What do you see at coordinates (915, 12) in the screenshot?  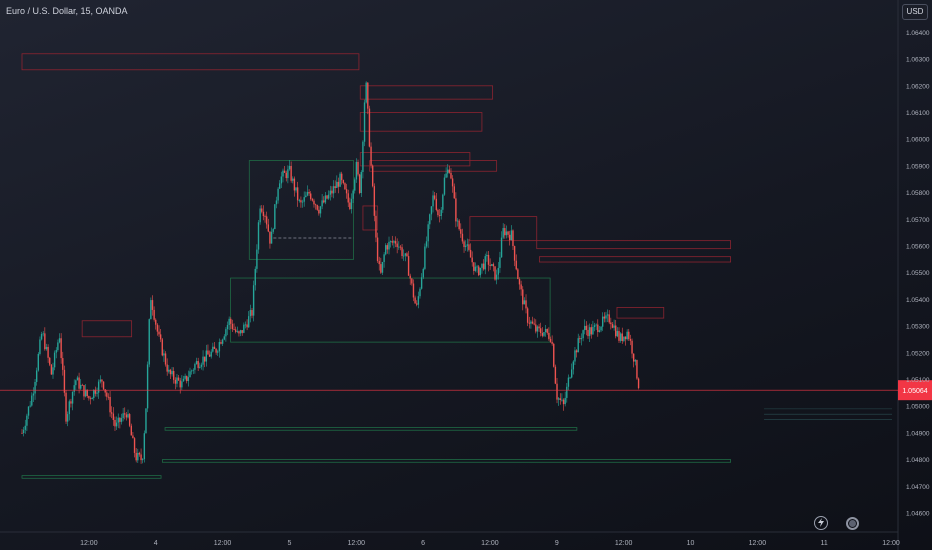 I see `currency-button: USD` at bounding box center [915, 12].